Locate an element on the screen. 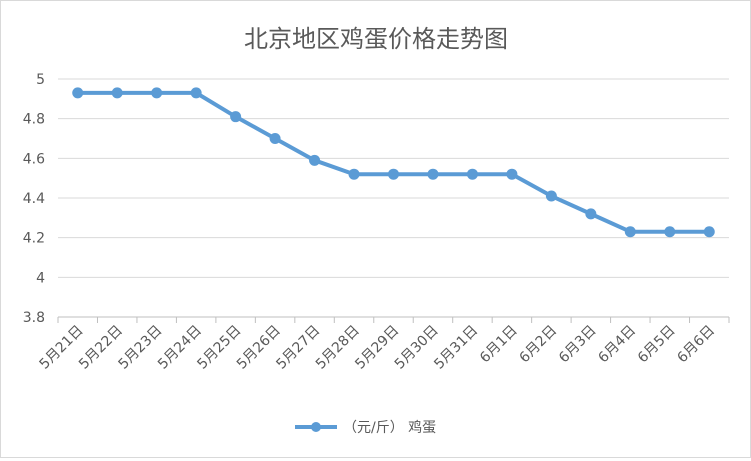 The image size is (751, 461). x-tick-label: 5月31日 is located at coordinates (456, 348).